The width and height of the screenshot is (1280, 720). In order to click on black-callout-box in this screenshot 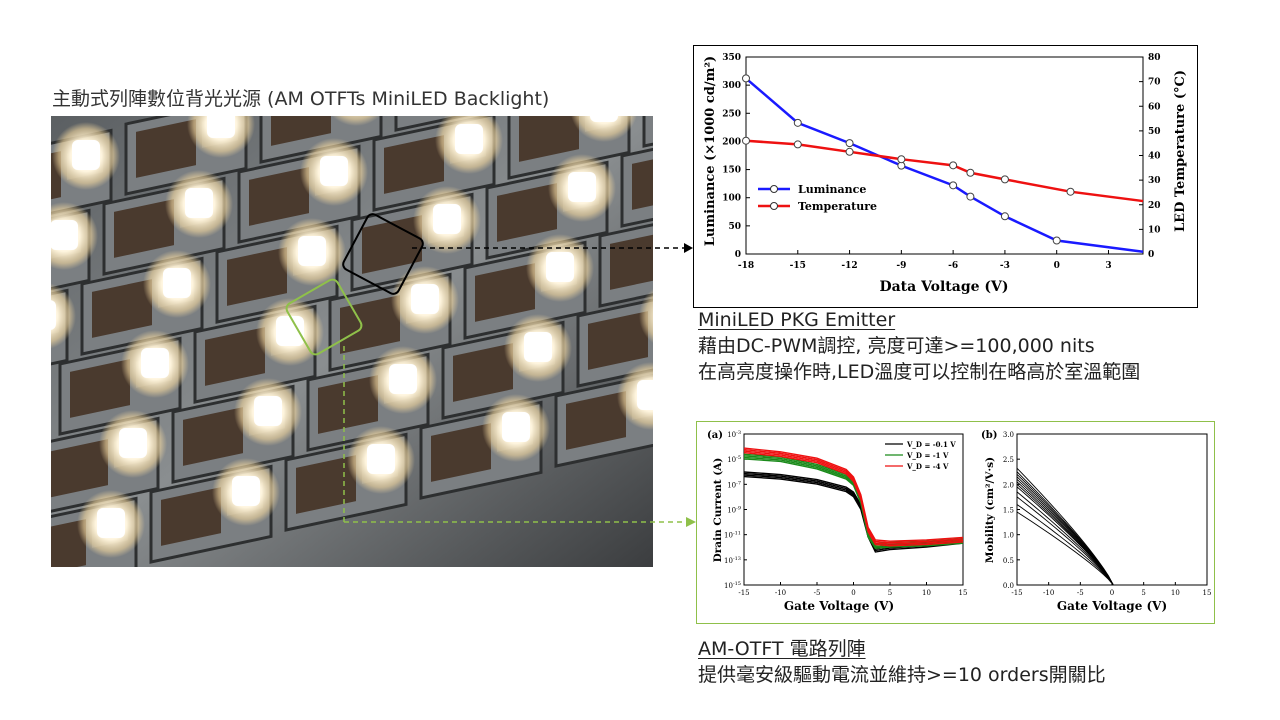, I will do `click(383, 254)`.